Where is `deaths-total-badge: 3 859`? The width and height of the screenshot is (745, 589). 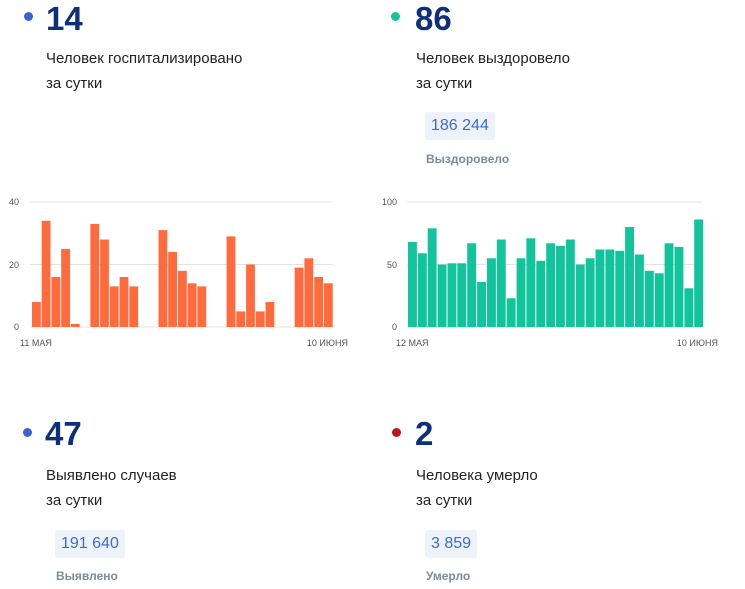 deaths-total-badge: 3 859 is located at coordinates (451, 544).